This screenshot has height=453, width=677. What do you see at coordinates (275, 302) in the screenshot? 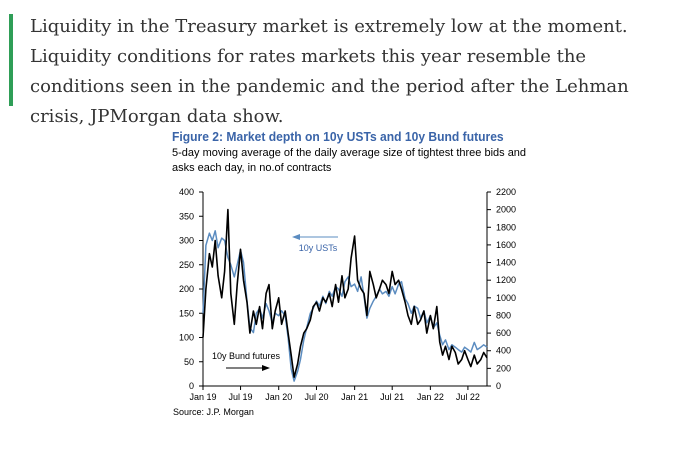
I see `chart-annotations: 10y USTs 10y Bund futures` at bounding box center [275, 302].